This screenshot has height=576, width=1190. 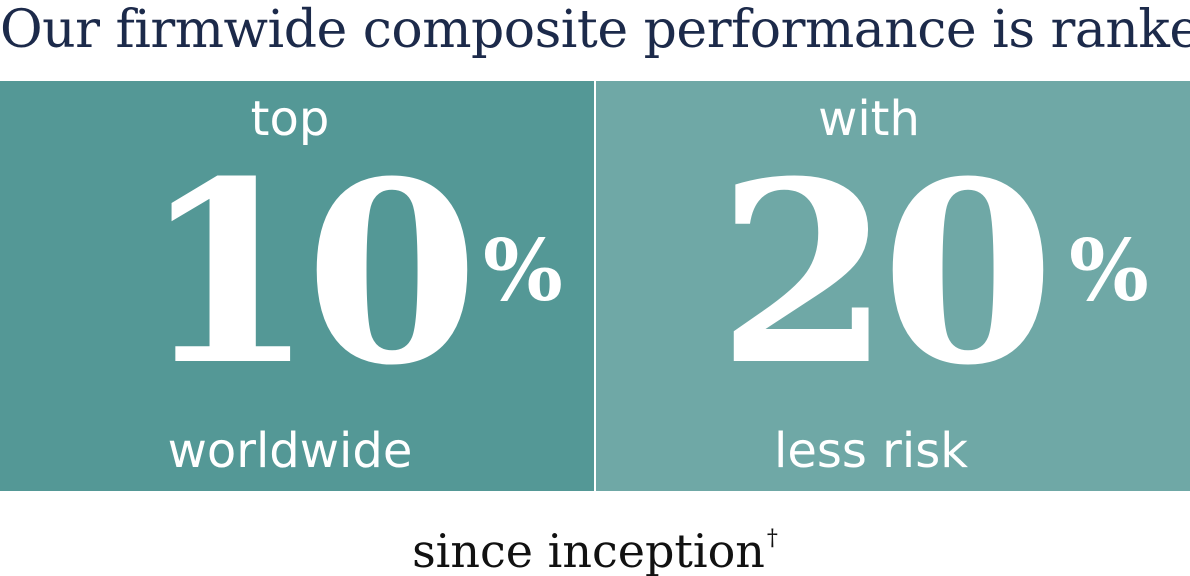 I want to click on footer-text: since inception, so click(x=588, y=550).